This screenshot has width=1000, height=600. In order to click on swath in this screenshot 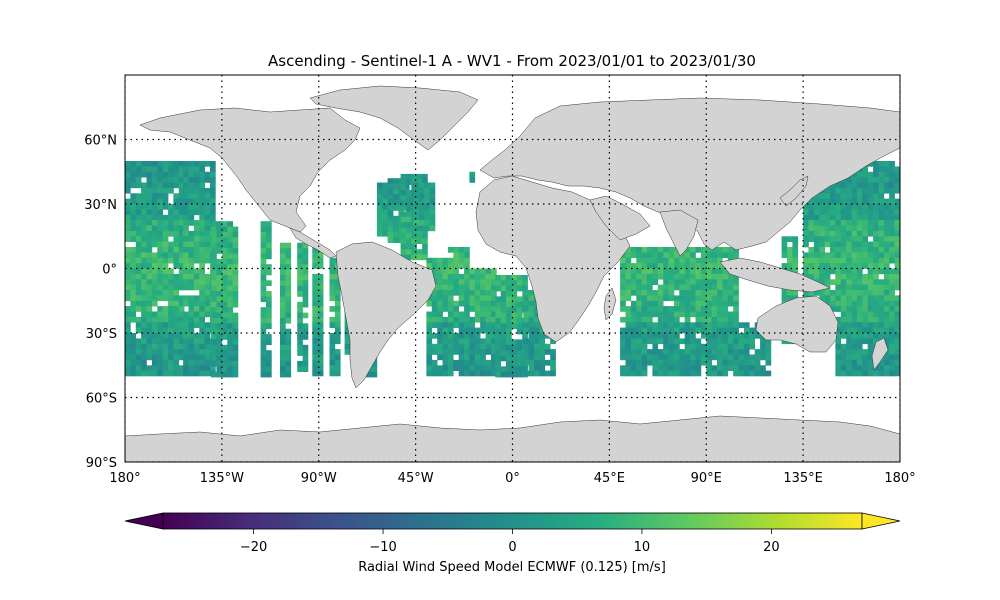, I will do `click(511, 326)`.